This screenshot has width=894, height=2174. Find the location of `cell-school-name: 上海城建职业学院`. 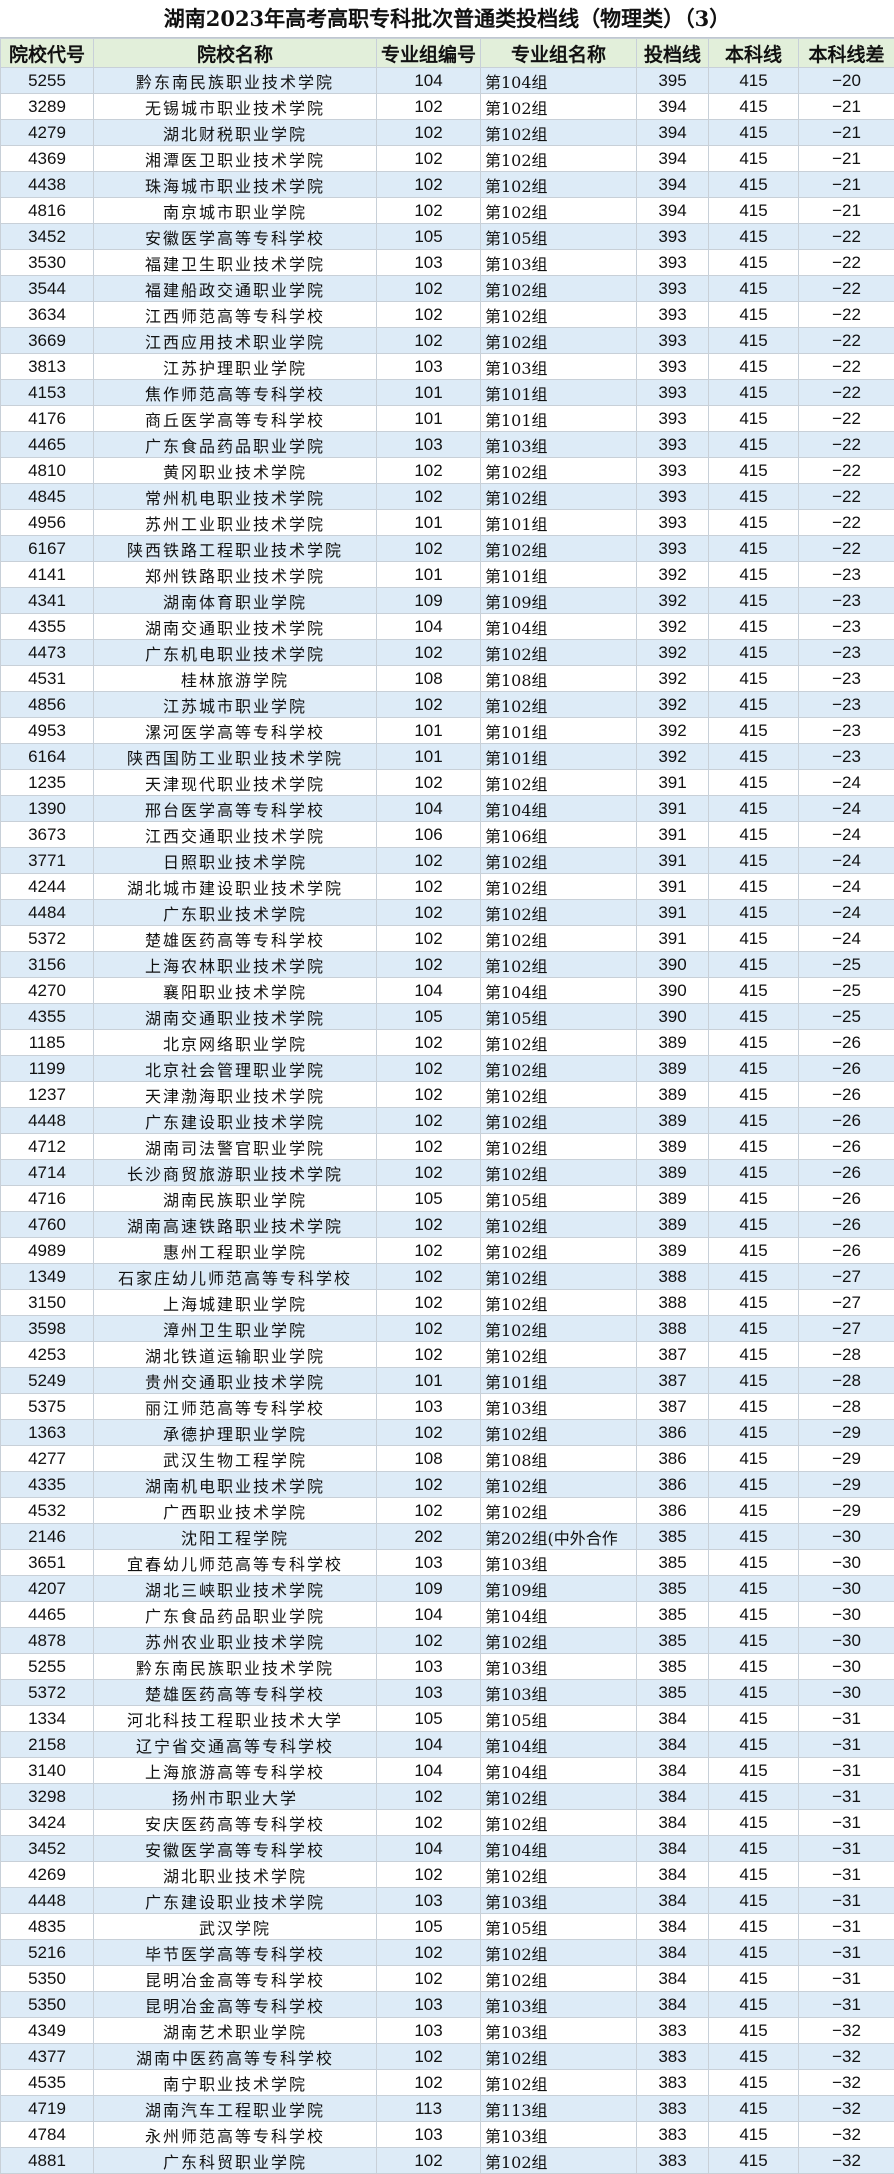

cell-school-name: 上海城建职业学院 is located at coordinates (235, 1303).